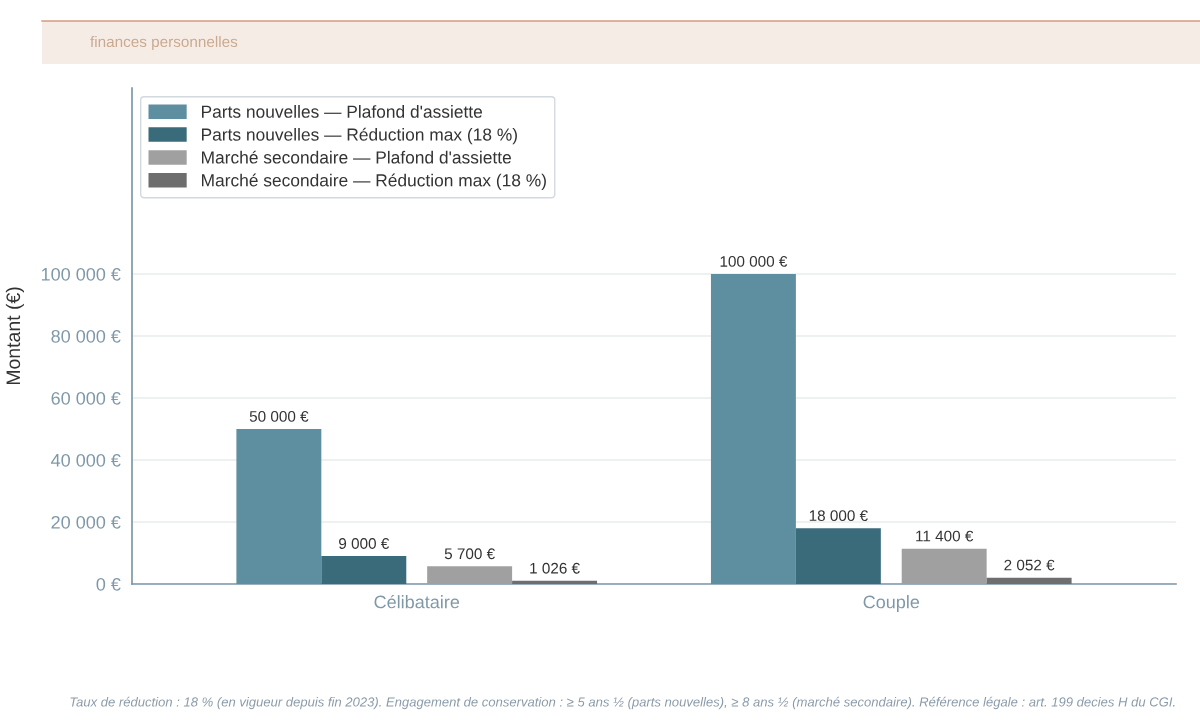 Image resolution: width=1200 pixels, height=721 pixels. I want to click on data-label: 2 052 €, so click(1029, 565).